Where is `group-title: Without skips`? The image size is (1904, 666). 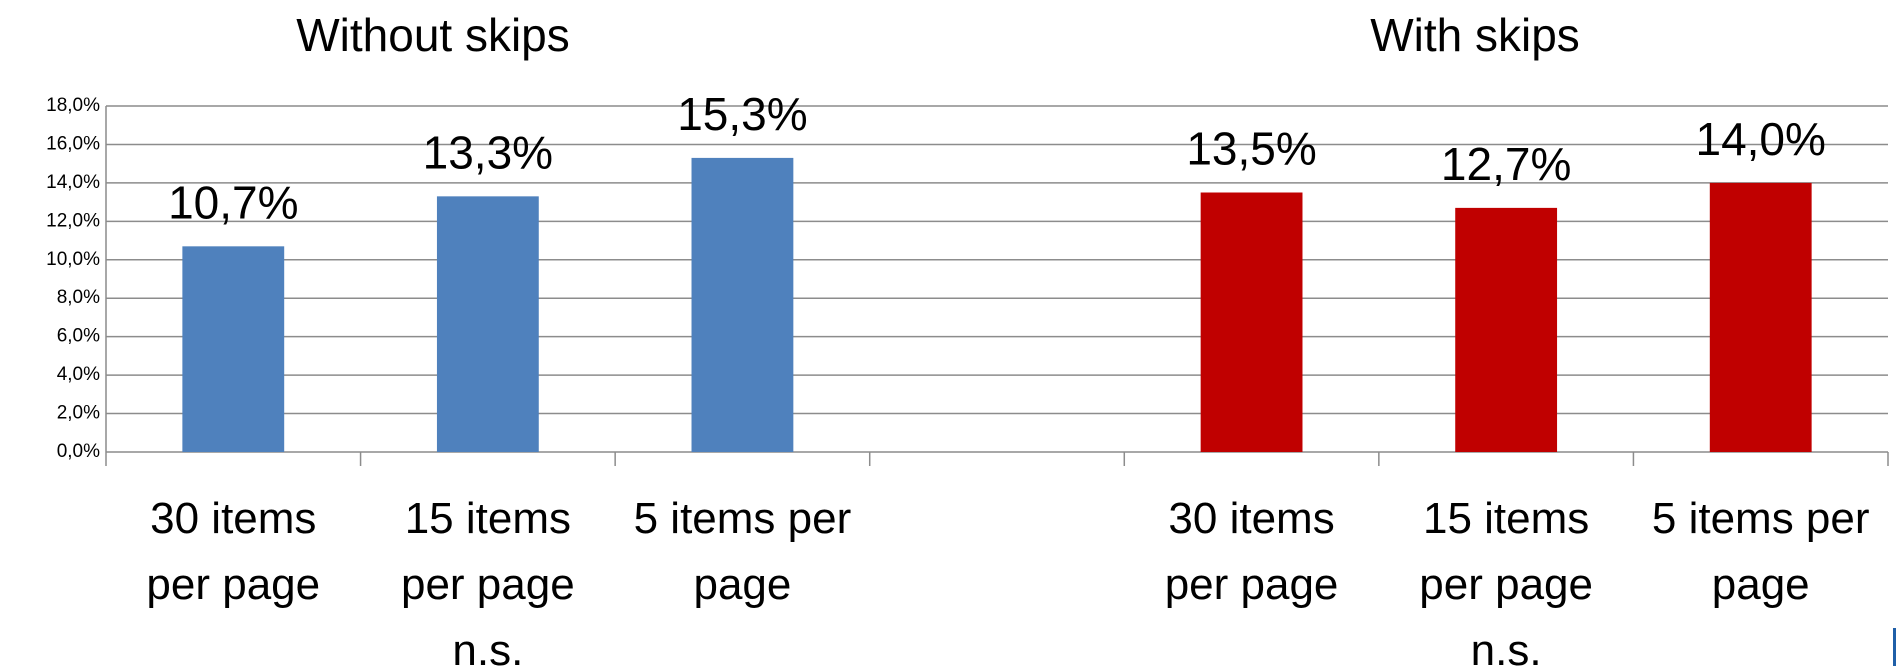
group-title: Without skips is located at coordinates (433, 35).